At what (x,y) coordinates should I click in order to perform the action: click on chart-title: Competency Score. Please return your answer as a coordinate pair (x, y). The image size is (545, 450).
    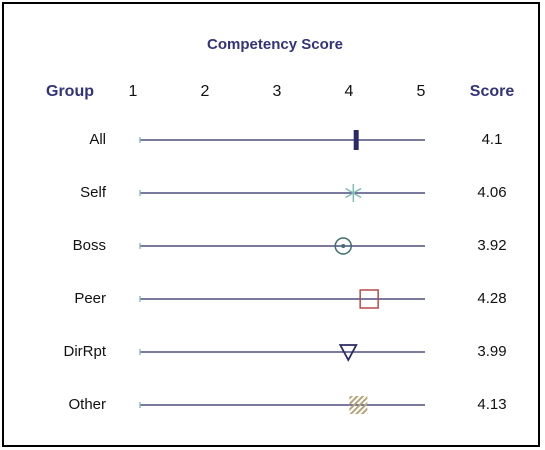
    Looking at the image, I should click on (275, 44).